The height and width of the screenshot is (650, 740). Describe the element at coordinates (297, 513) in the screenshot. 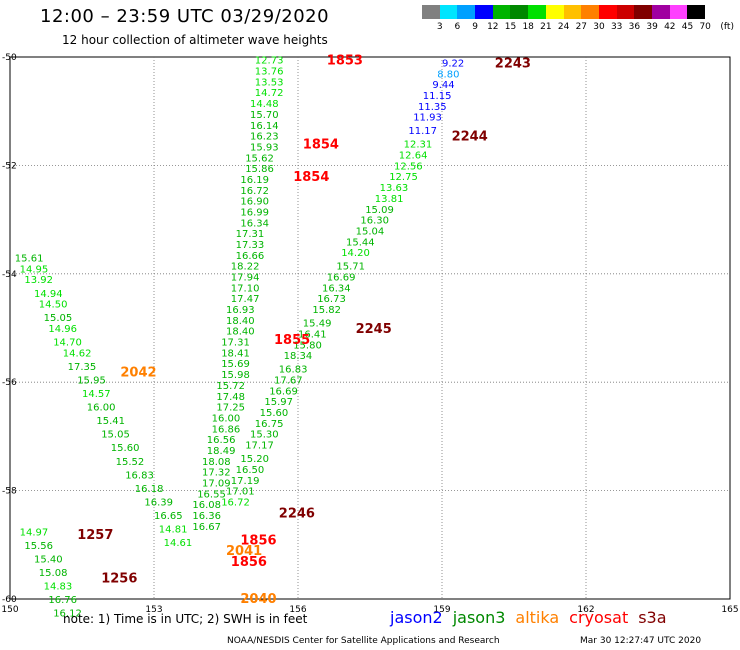

I see `pass-time-label: 2246` at that location.